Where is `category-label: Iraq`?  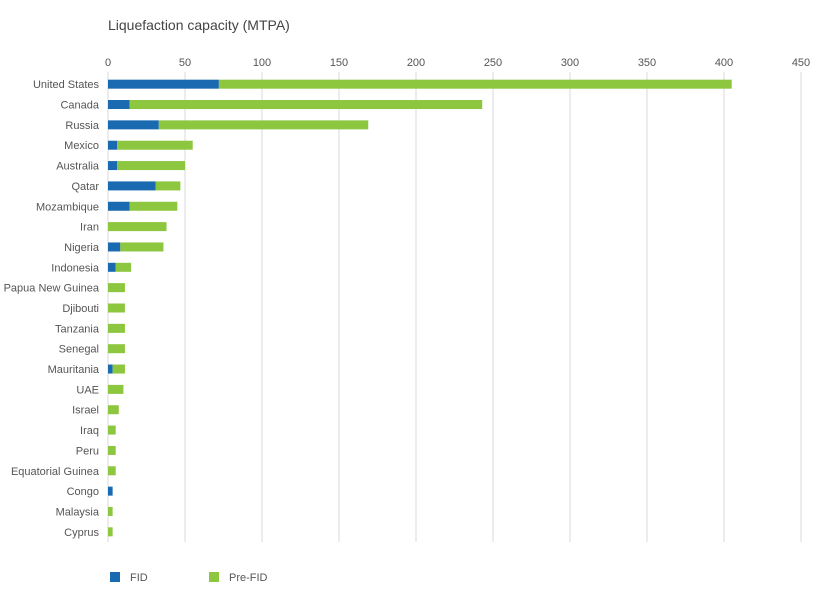
category-label: Iraq is located at coordinates (89, 431).